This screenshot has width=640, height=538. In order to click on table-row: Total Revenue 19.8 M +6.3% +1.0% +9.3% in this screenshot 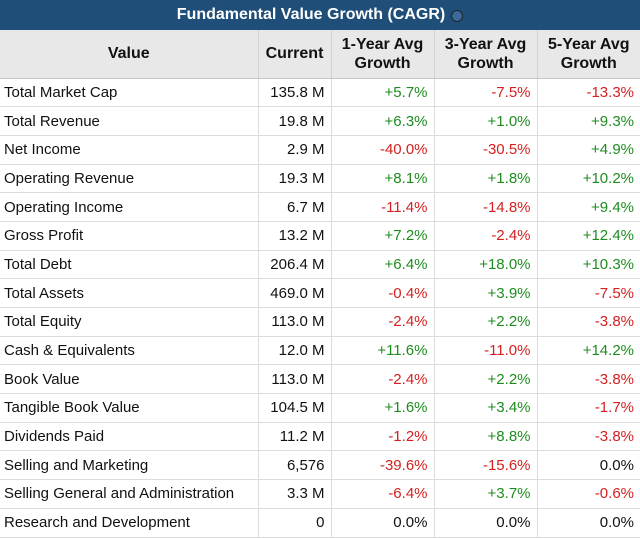, I will do `click(320, 121)`.